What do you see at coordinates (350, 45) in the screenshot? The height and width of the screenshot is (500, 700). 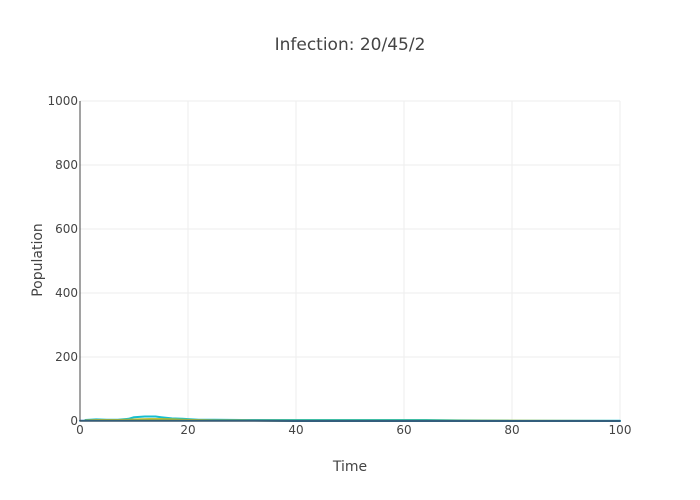 I see `chart-title: Infection: 20/45/2` at bounding box center [350, 45].